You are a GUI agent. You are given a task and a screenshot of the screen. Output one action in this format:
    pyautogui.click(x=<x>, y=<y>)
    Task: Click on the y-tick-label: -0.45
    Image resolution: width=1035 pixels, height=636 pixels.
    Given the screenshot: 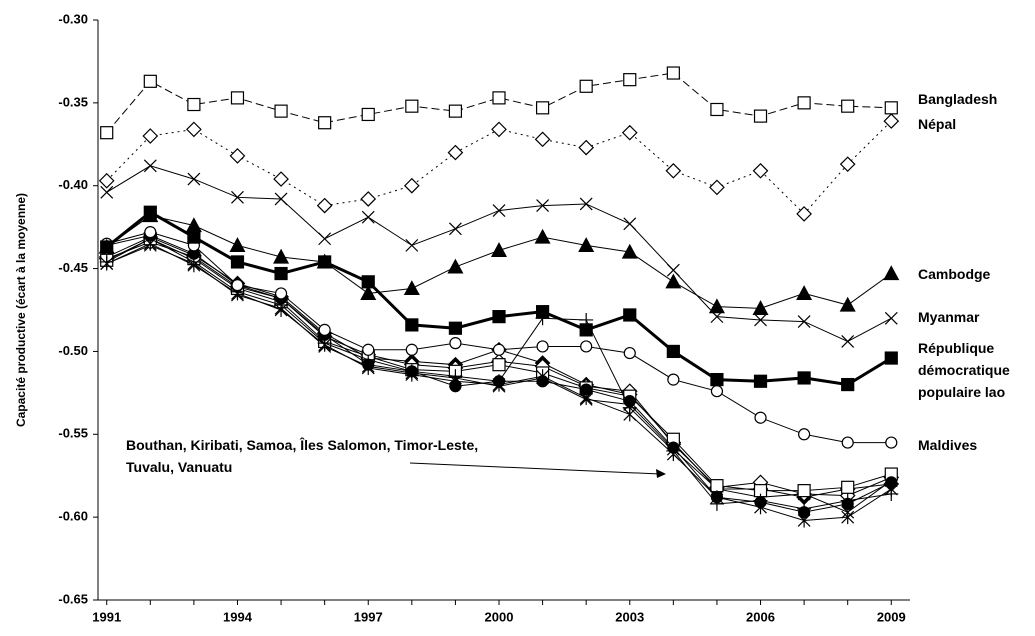 What is the action you would take?
    pyautogui.click(x=73, y=267)
    